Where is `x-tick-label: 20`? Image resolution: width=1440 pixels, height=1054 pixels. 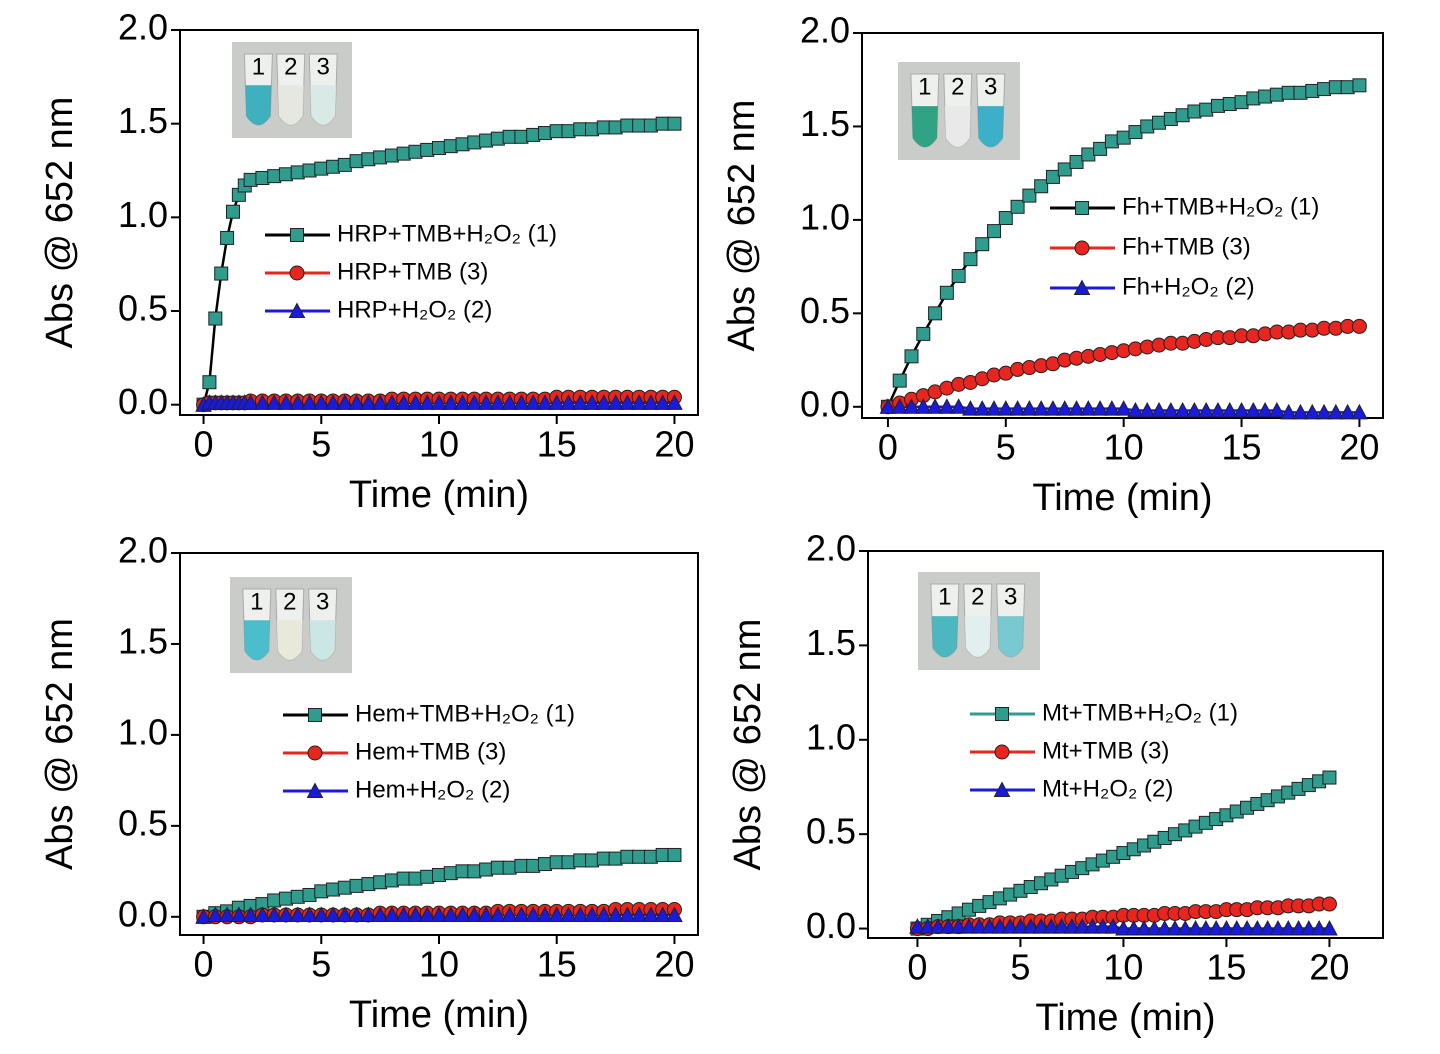
x-tick-label: 20 is located at coordinates (674, 444).